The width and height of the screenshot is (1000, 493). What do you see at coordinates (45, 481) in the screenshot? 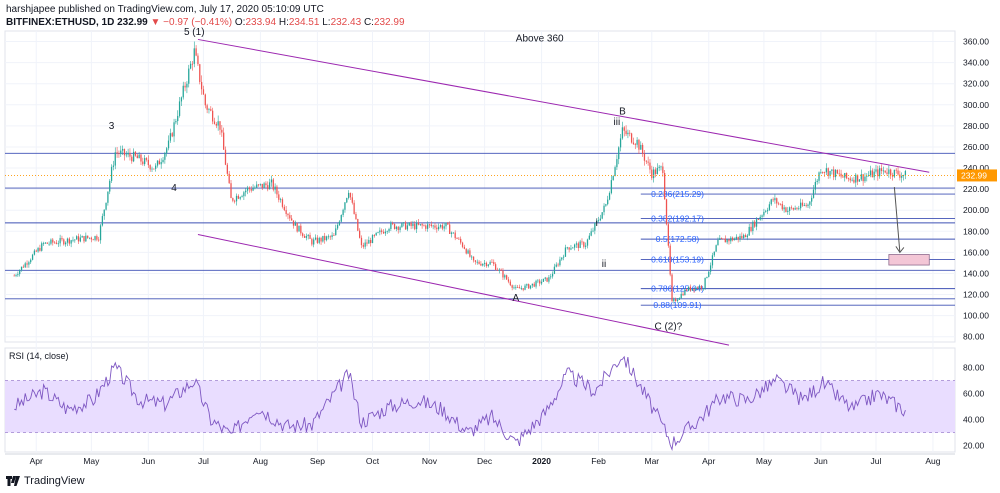
I see `tradingview-brand: TradingView` at bounding box center [45, 481].